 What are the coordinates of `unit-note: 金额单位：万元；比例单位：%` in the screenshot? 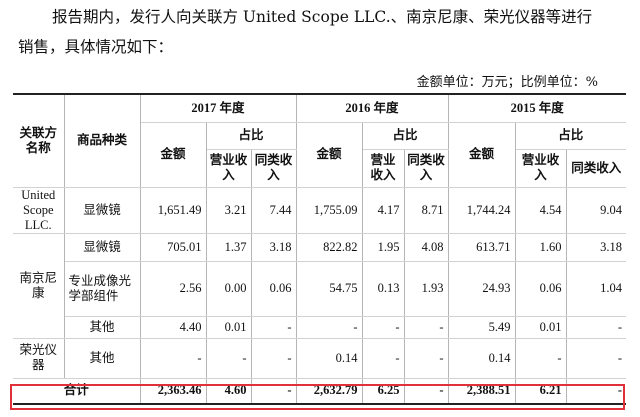 It's located at (507, 82).